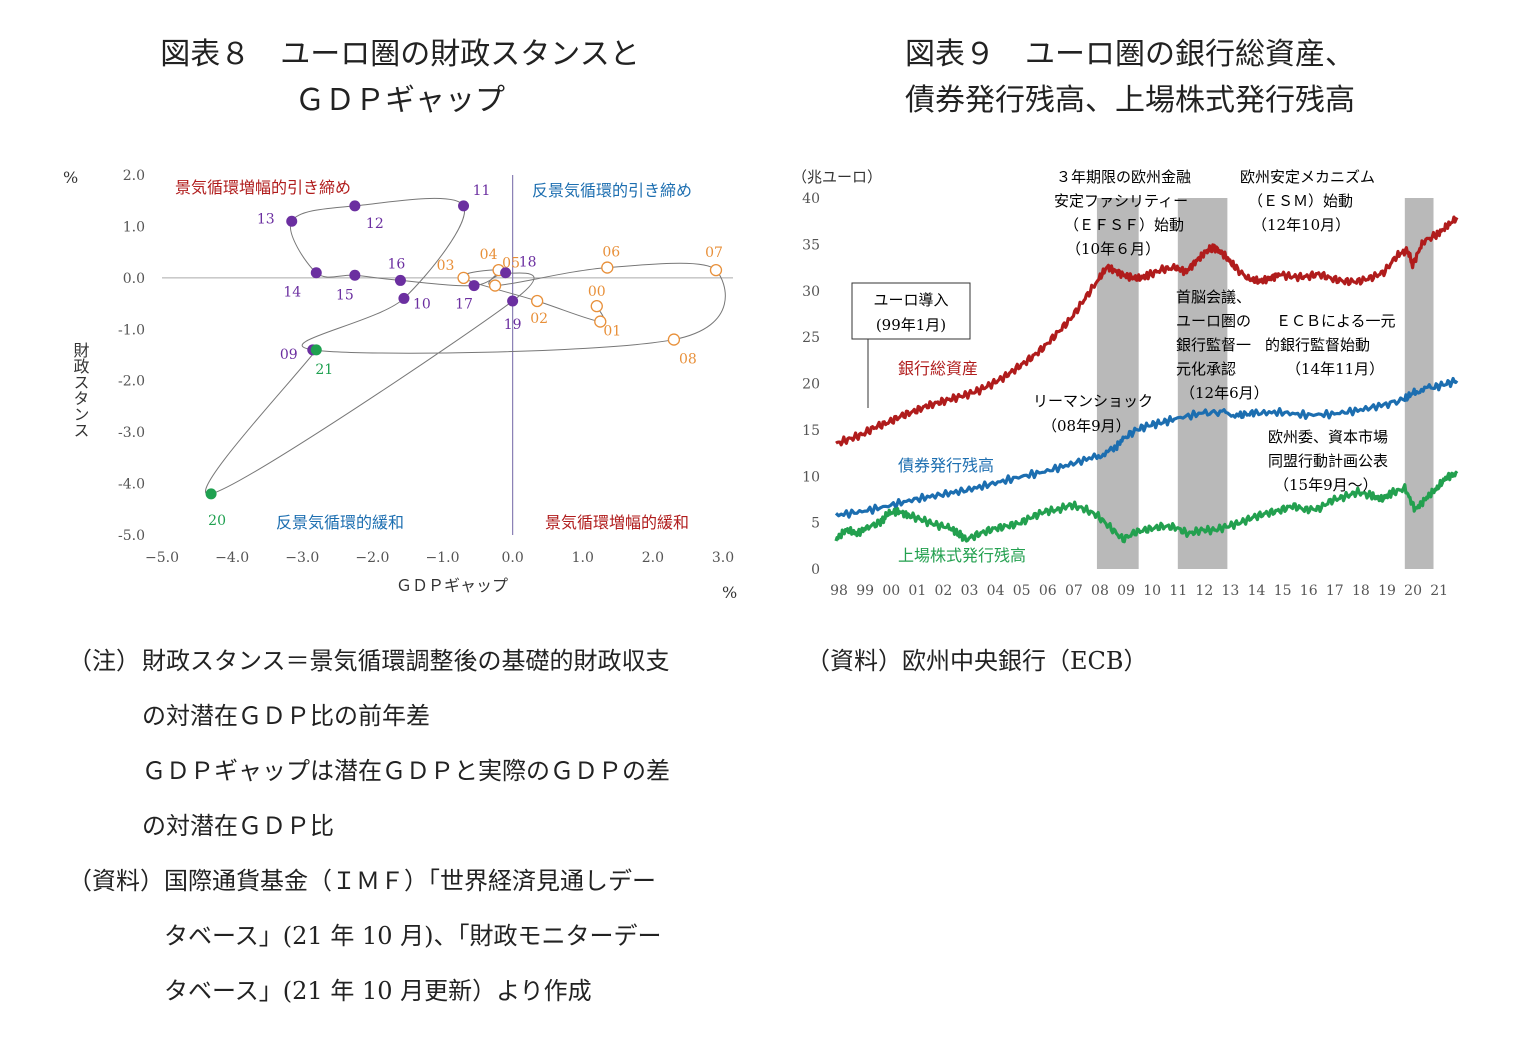  I want to click on y-tick-label: -2.0, so click(131, 382).